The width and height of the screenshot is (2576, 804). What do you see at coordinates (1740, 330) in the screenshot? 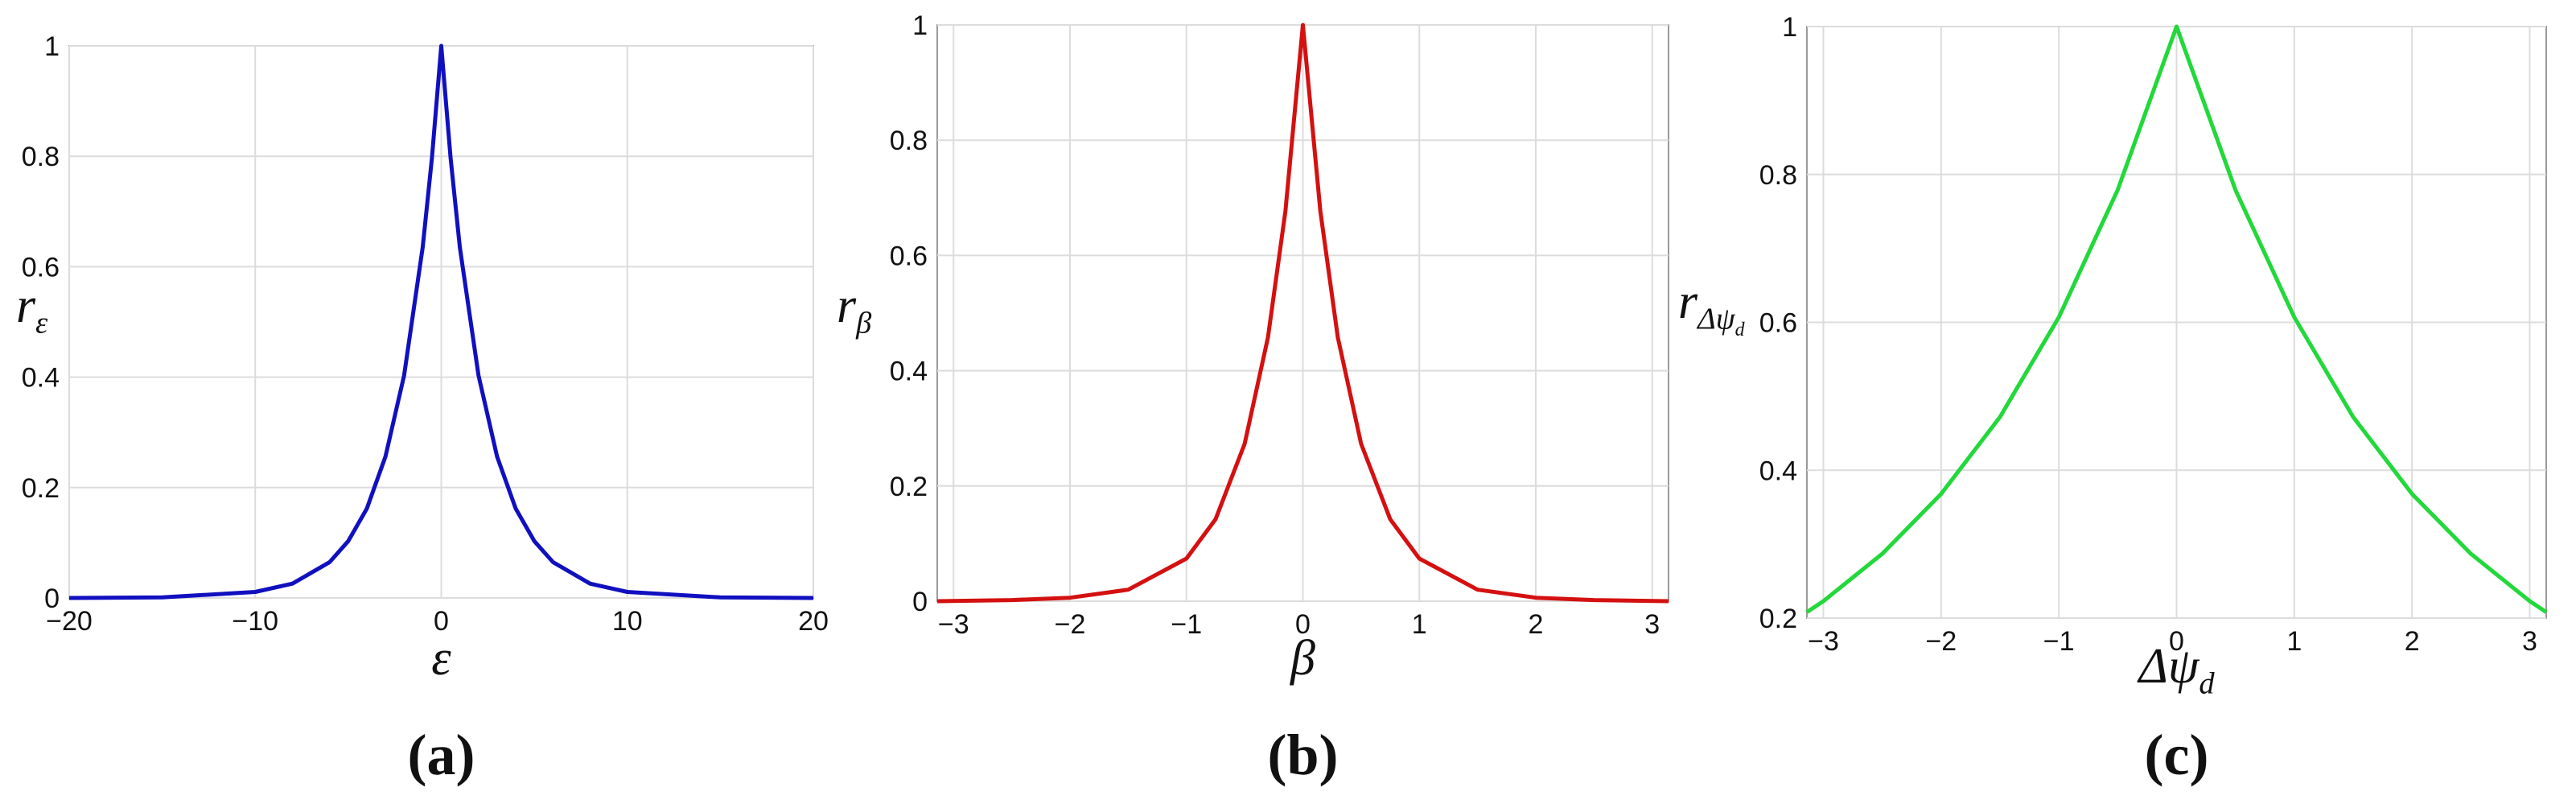
I see `y-axis-label-part: d` at bounding box center [1740, 330].